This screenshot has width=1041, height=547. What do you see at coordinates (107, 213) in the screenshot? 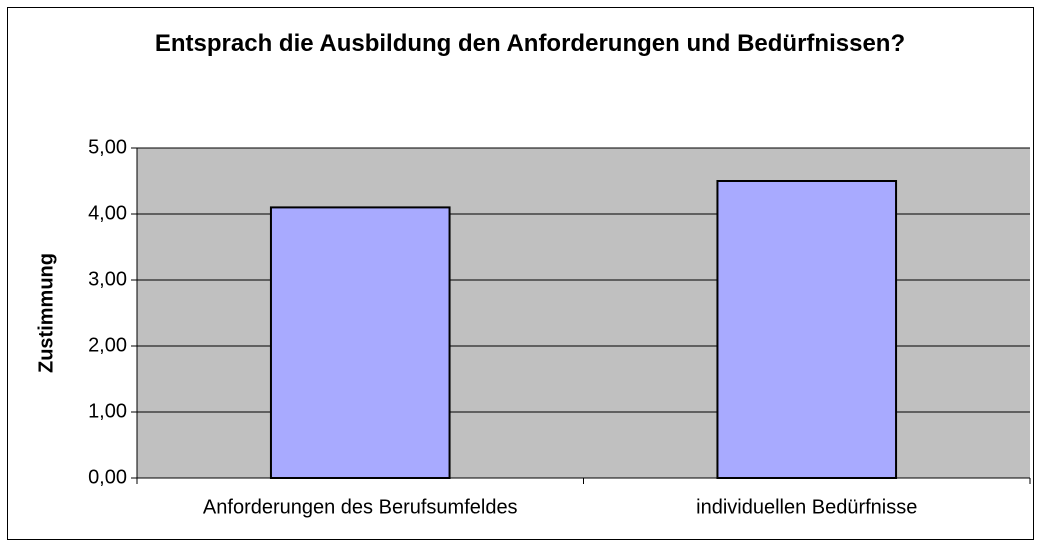
I see `y-tick-label: 4,00` at bounding box center [107, 213].